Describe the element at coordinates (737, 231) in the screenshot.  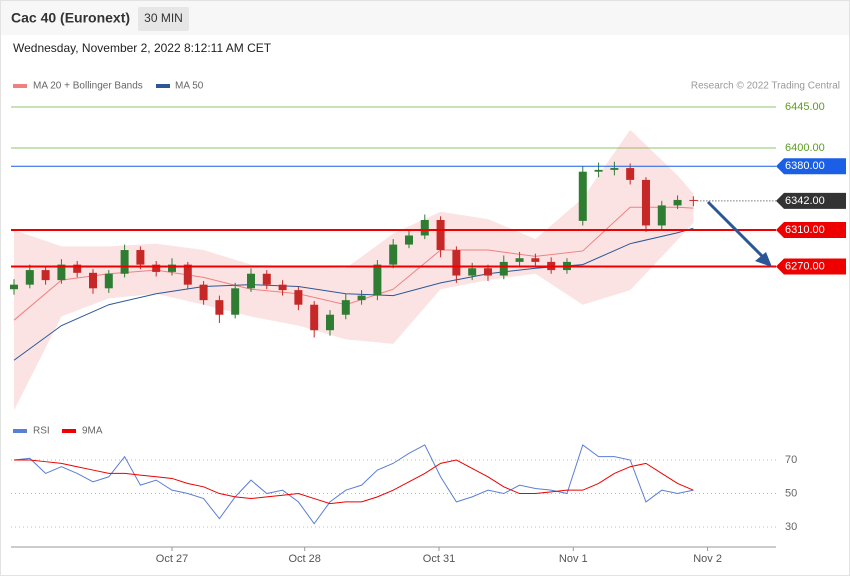
I see `forecast-arrow` at that location.